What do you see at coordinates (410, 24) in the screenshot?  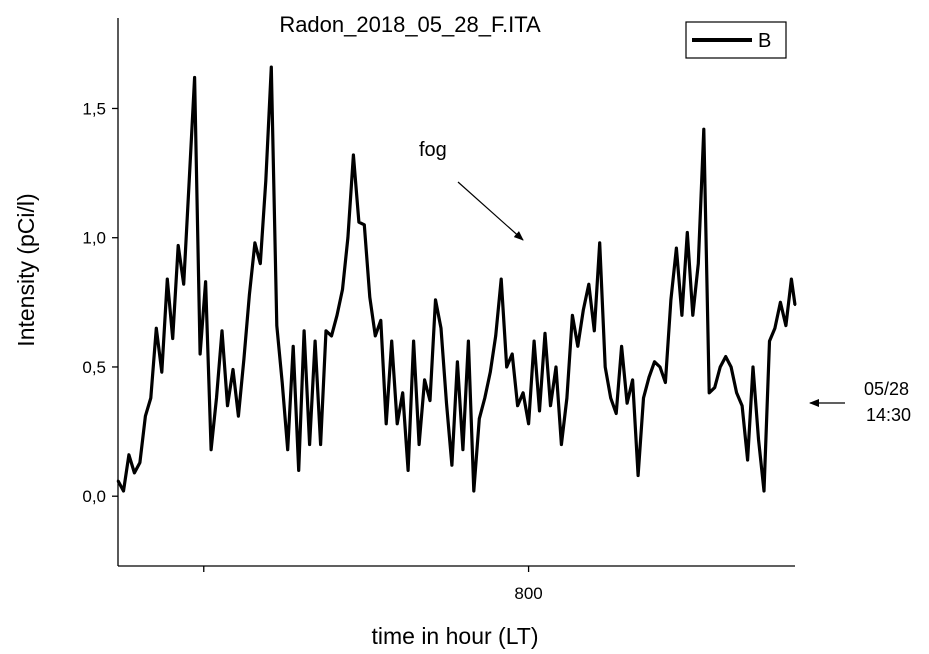 I see `chart-title: Radon_2018_05_28_F.ITA` at bounding box center [410, 24].